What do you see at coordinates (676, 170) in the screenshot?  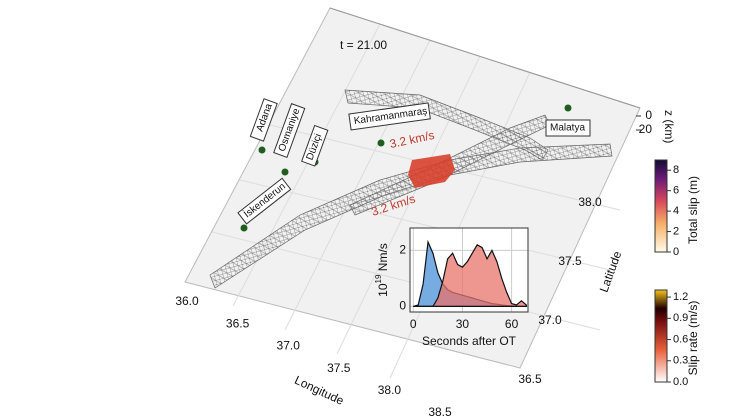 I see `colorbar-tick-label: 8` at bounding box center [676, 170].